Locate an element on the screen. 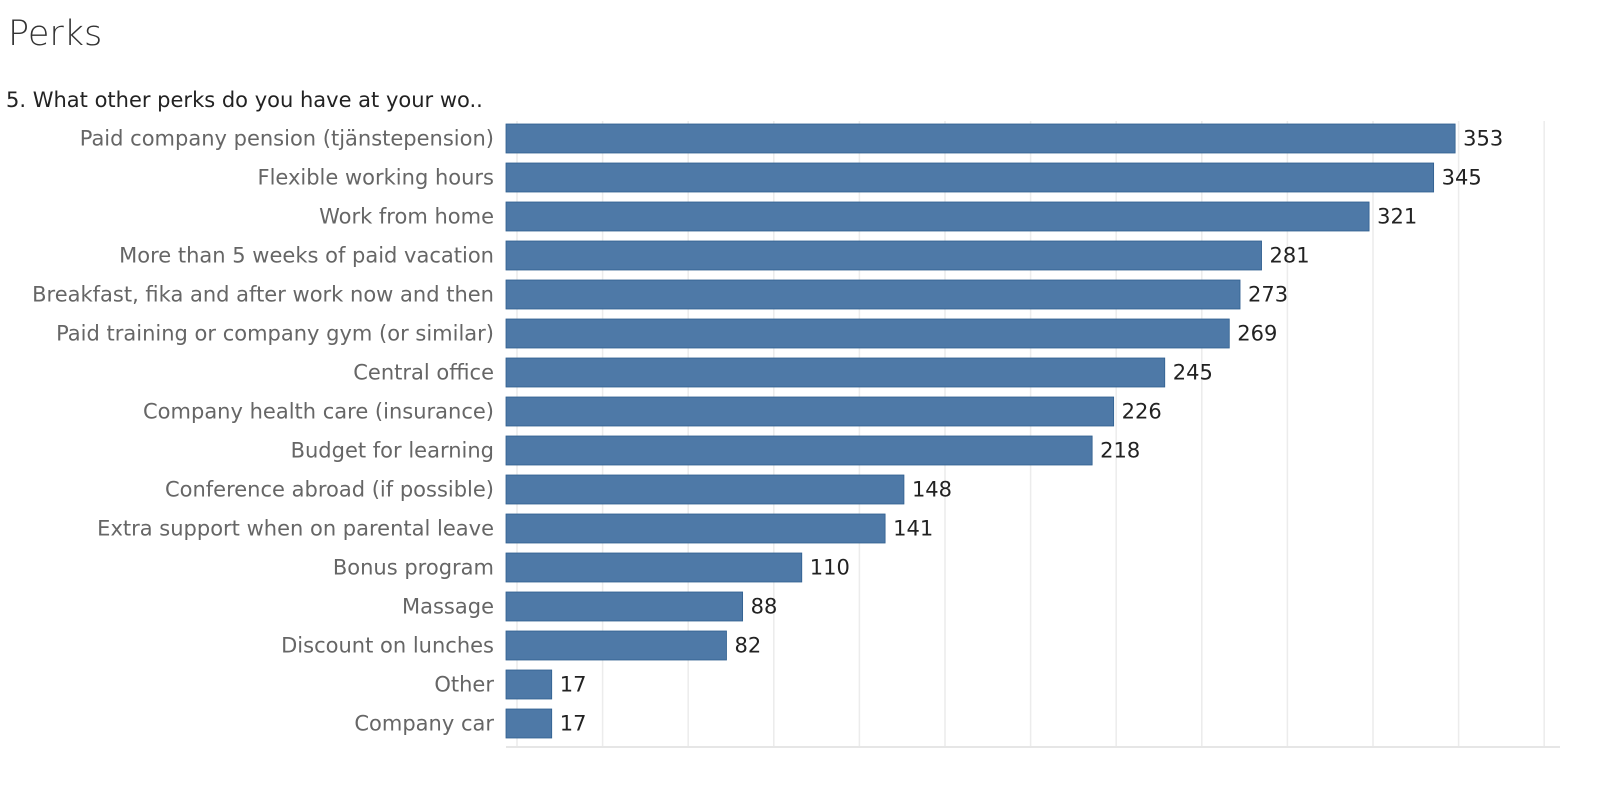  data-label: 345 is located at coordinates (1462, 178).